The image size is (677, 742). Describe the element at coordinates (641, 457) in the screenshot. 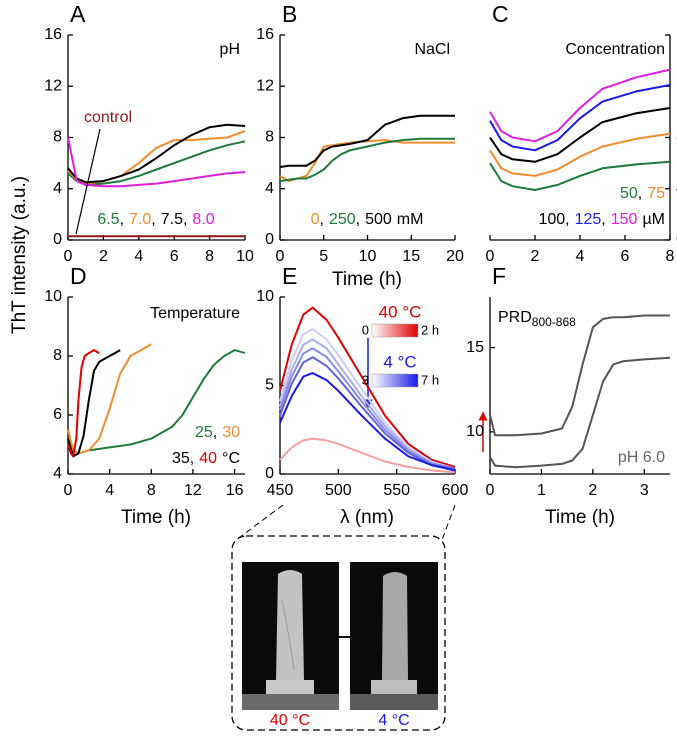

I see `annotation: pH 6.0` at that location.